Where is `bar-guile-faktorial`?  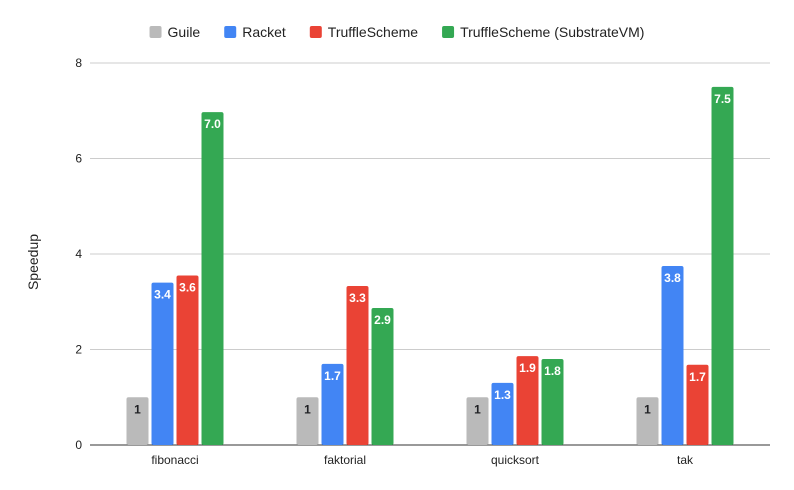
bar-guile-faktorial is located at coordinates (307, 421).